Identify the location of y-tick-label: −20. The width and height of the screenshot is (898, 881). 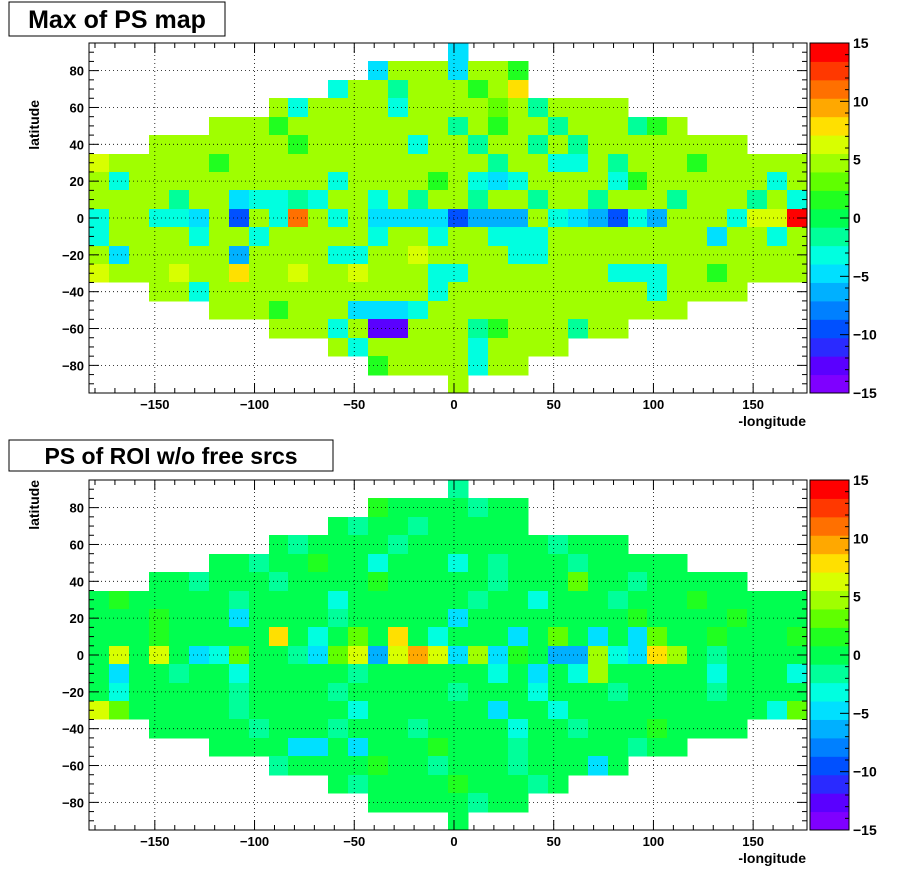
(73, 692).